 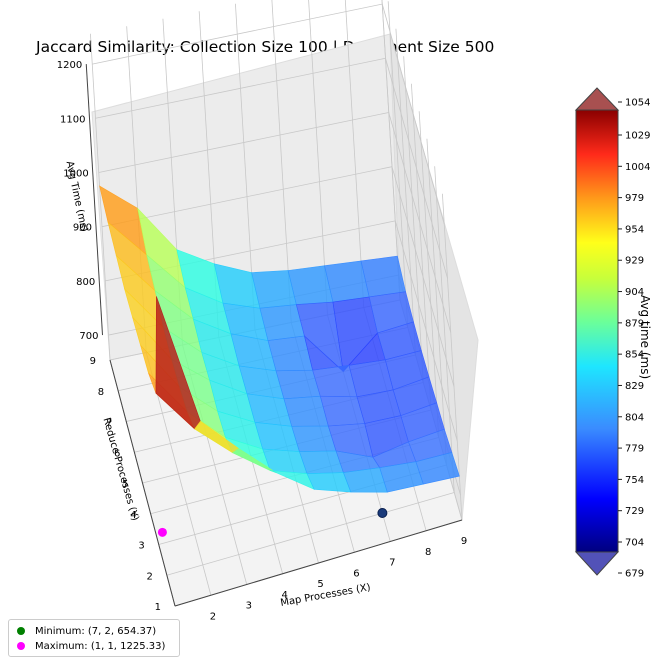 I want to click on x-axis-line, so click(x=318, y=563).